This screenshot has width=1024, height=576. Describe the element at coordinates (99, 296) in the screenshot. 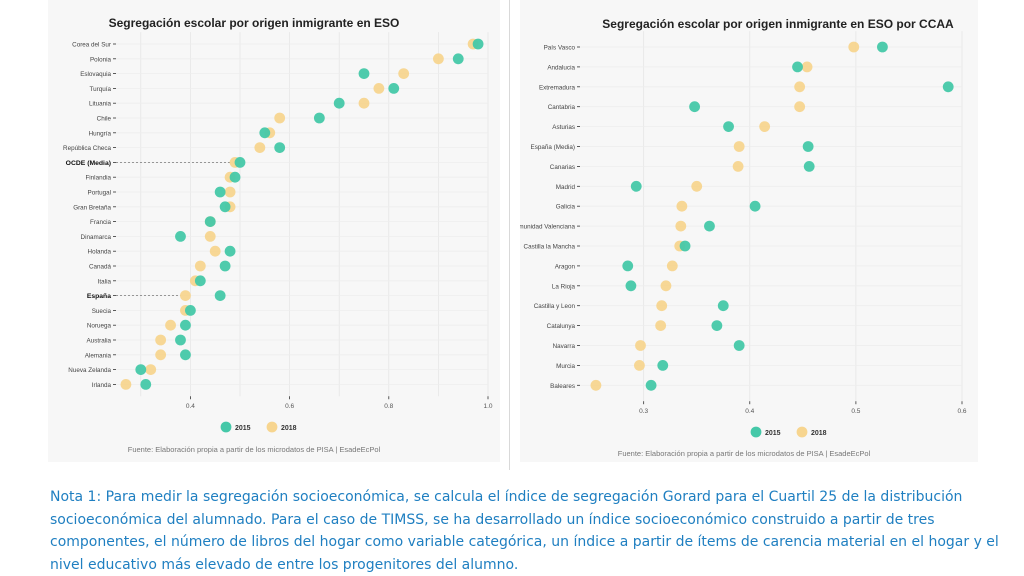

I see `category-label: España` at that location.